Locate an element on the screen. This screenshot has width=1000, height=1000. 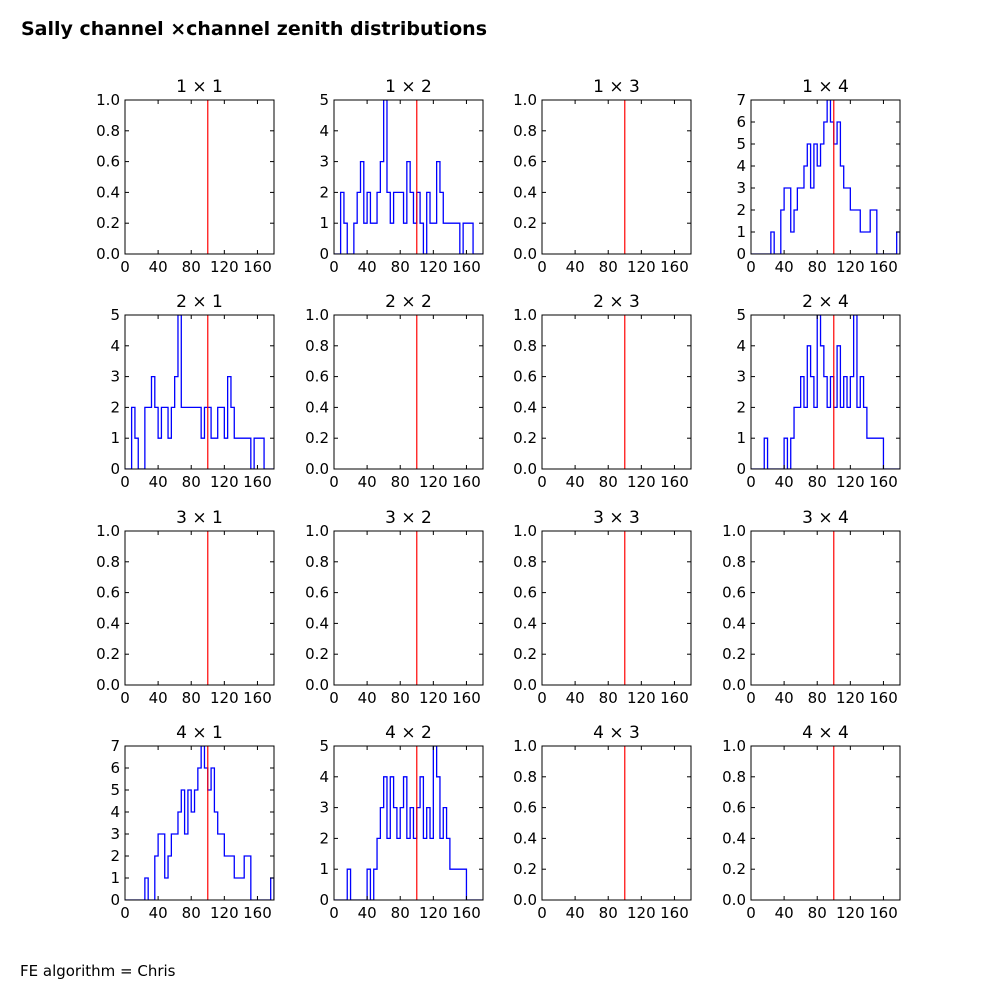
subplot-2-3: 0 40 80 120 160 0.0 0.2 0.4 0.6 0.8 1.0 2 × 3 is located at coordinates (602, 391).